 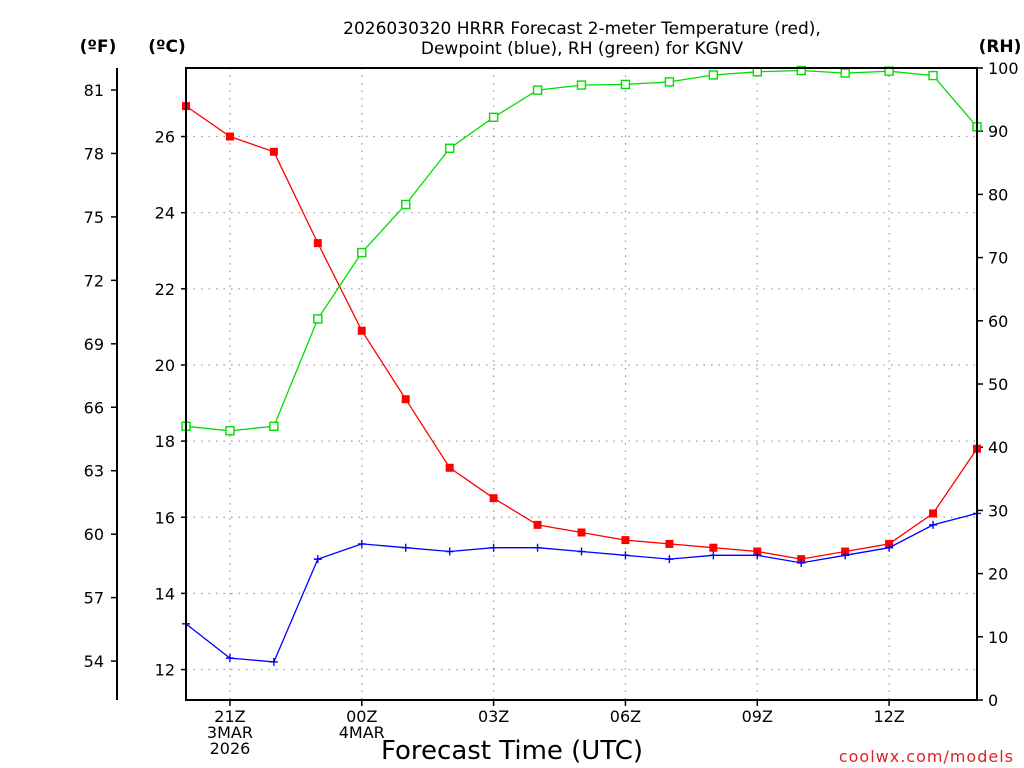 What do you see at coordinates (757, 716) in the screenshot?
I see `x-tick-label: 09Z` at bounding box center [757, 716].